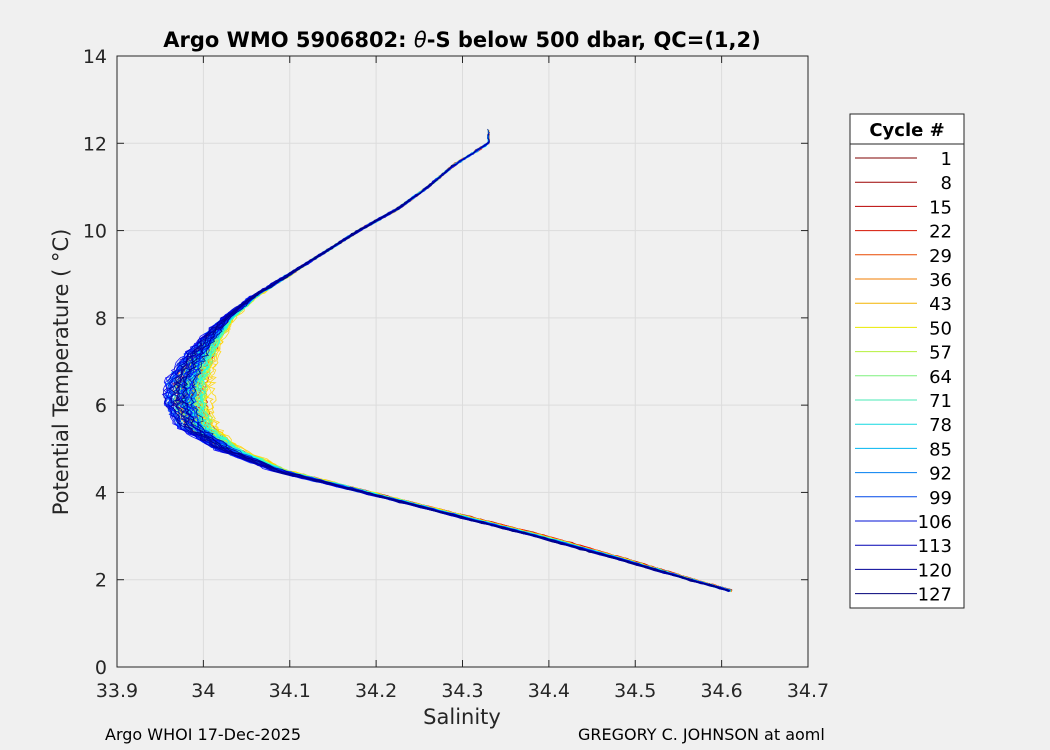 This screenshot has height=750, width=1050. I want to click on legend-label: 15, so click(940, 207).